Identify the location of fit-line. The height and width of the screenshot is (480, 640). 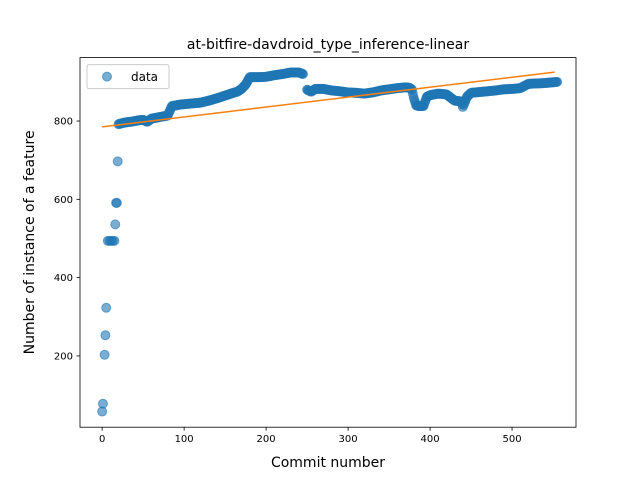
(328, 99).